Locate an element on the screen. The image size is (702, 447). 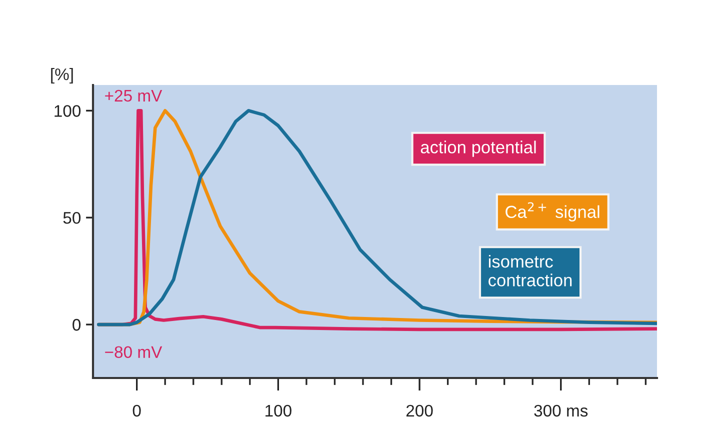
text: Ca$^{2+}$ signal is located at coordinates (553, 212).